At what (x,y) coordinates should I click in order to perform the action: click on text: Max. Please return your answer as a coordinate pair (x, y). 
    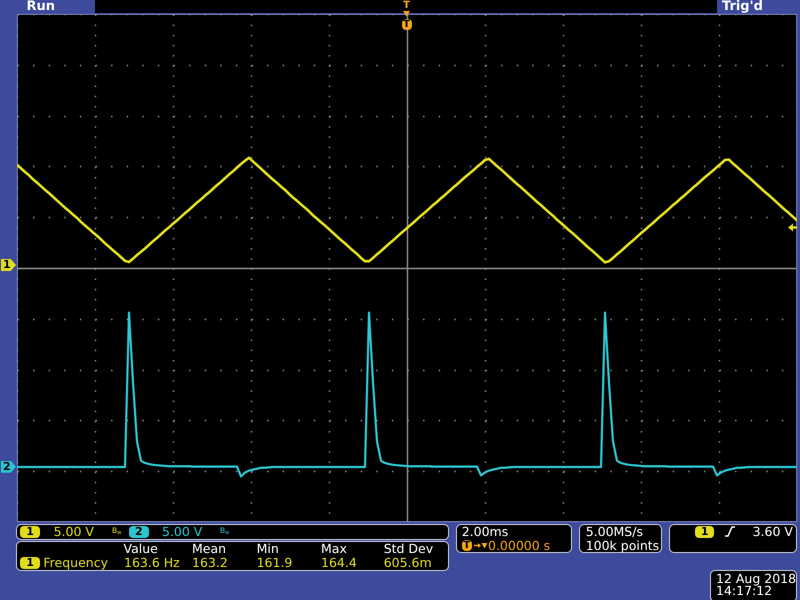
    Looking at the image, I should click on (334, 548).